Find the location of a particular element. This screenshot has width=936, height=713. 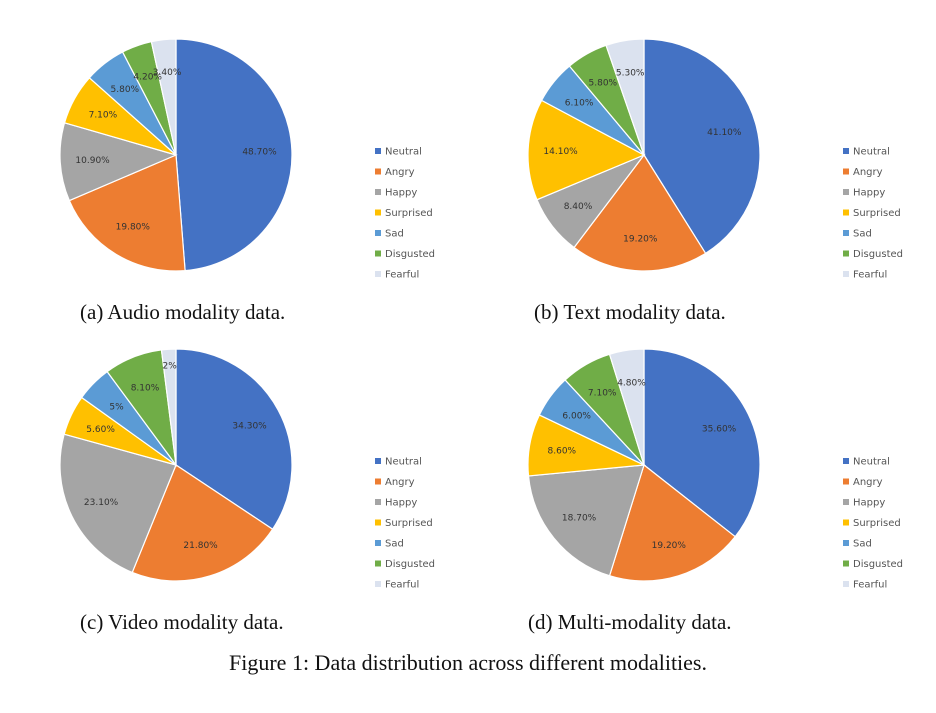

chart-caption-text: (b) Text modality data. is located at coordinates (630, 312).